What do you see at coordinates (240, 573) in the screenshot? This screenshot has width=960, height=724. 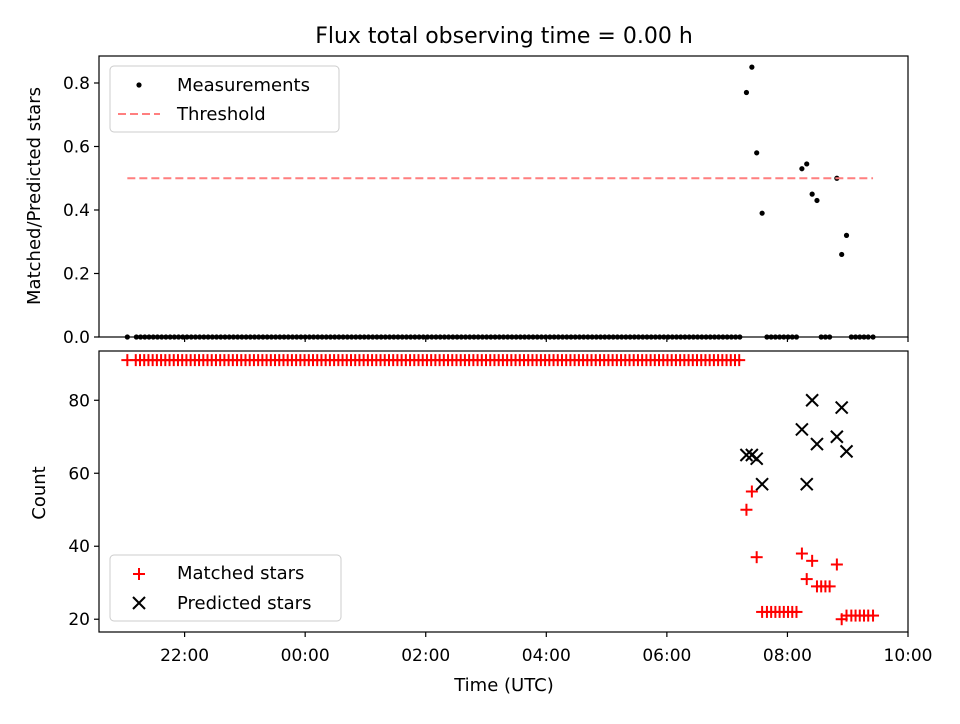 I see `legend-matched-label: Matched stars` at bounding box center [240, 573].